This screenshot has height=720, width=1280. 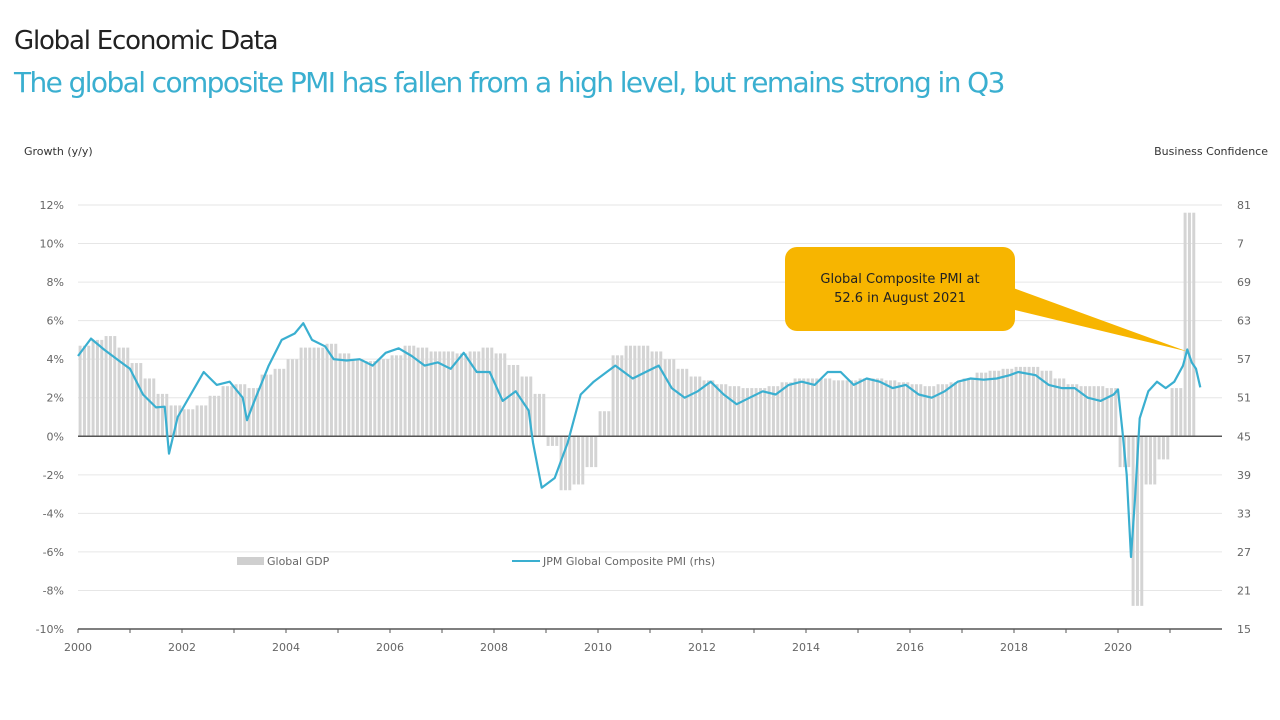 I want to click on left-tick-label: 2%, so click(x=55, y=398).